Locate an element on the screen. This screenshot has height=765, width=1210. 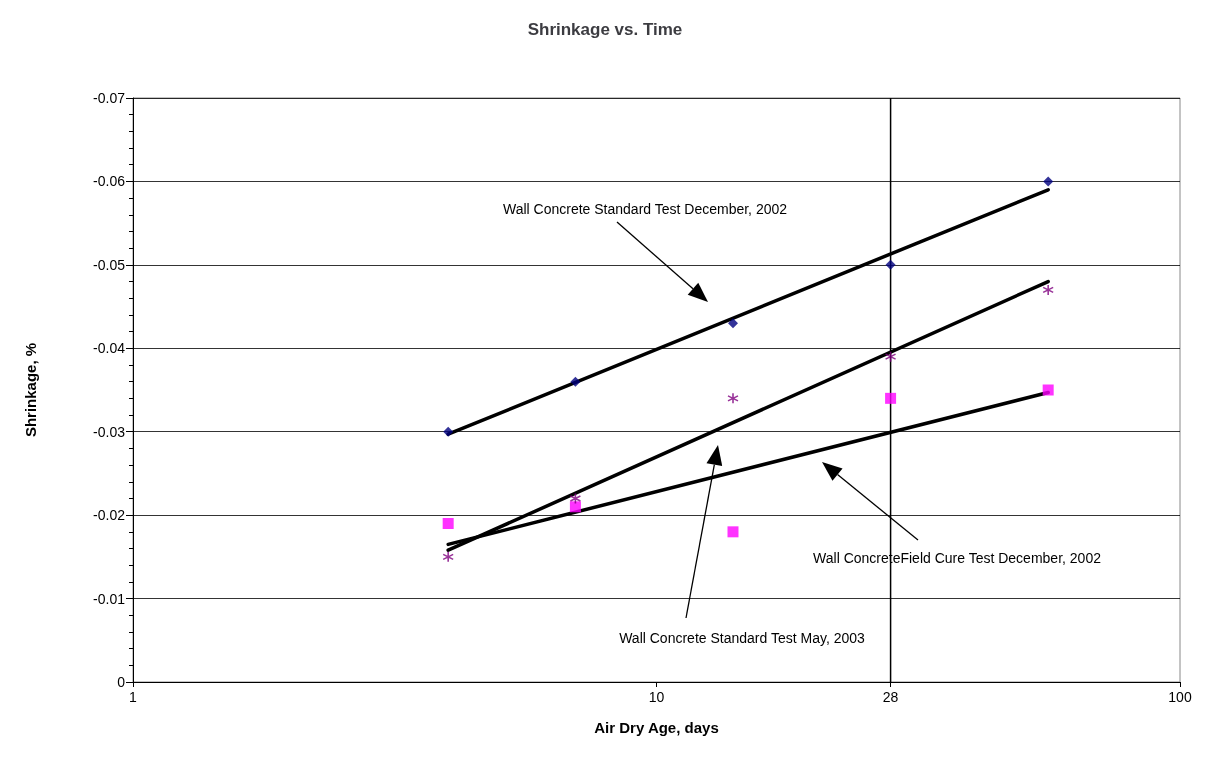
x-tick-label: 1 is located at coordinates (133, 697).